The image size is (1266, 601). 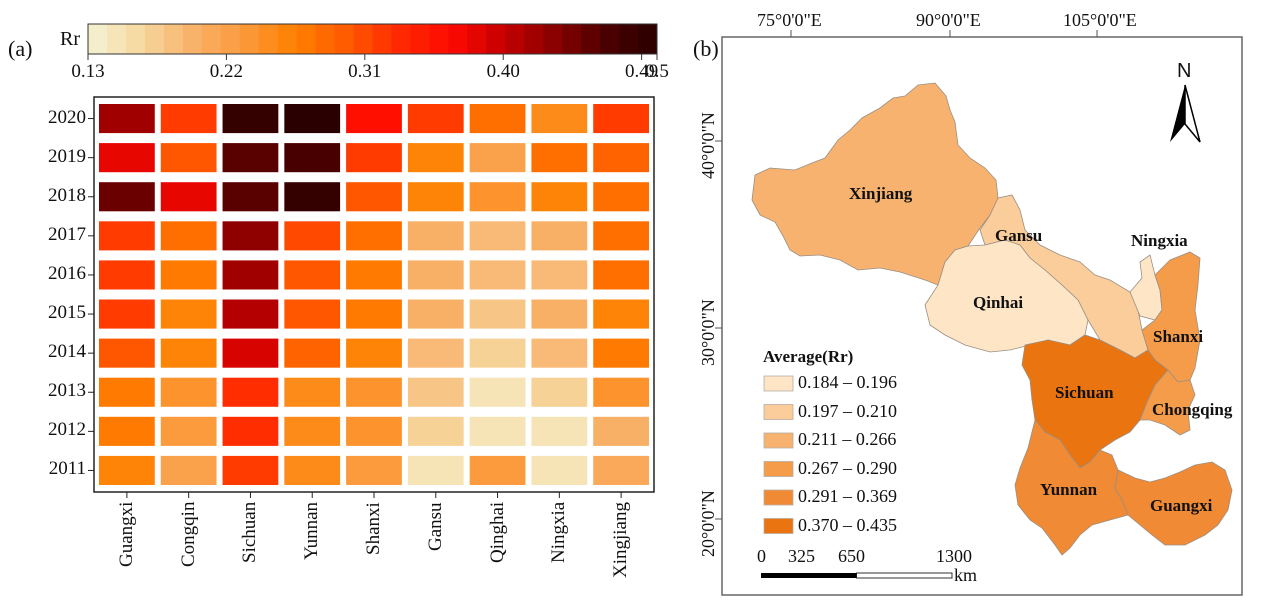 What do you see at coordinates (1069, 489) in the screenshot?
I see `region-label-yunnan: Yunnan` at bounding box center [1069, 489].